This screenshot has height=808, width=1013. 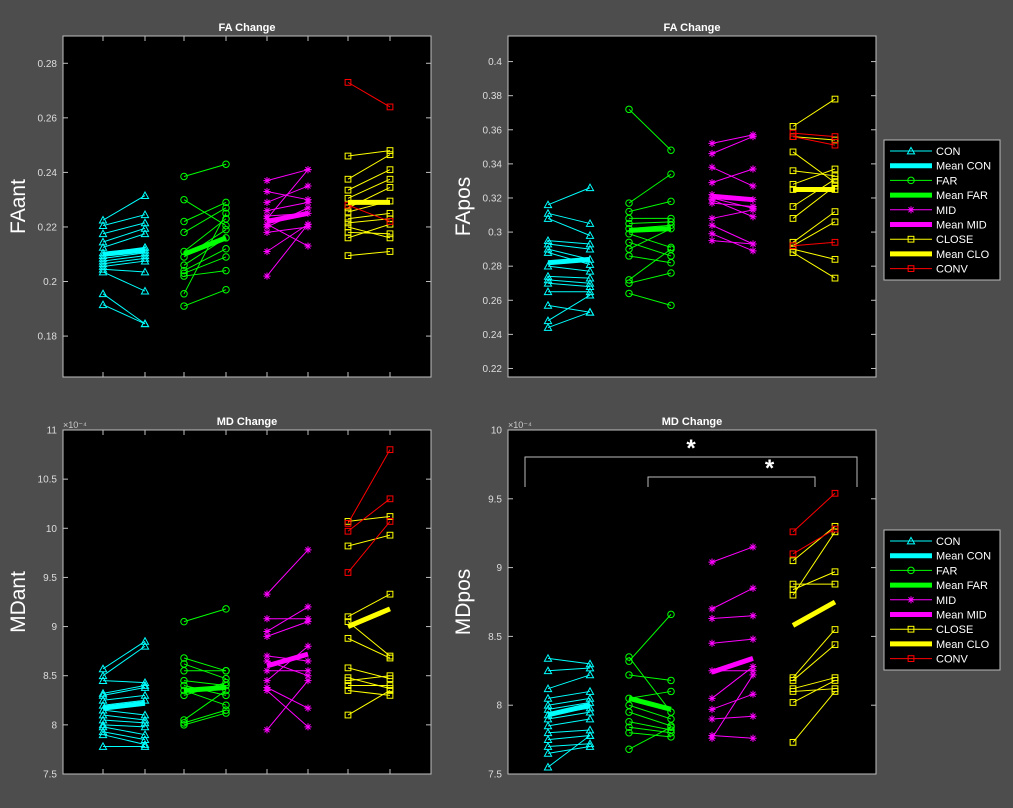 I want to click on panel-title: MD Change, so click(x=247, y=422).